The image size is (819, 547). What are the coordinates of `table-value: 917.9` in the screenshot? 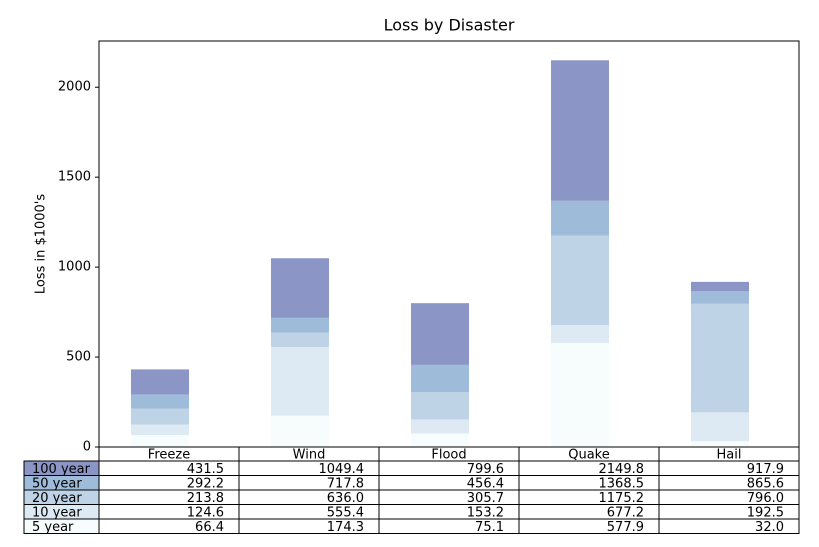 It's located at (765, 469).